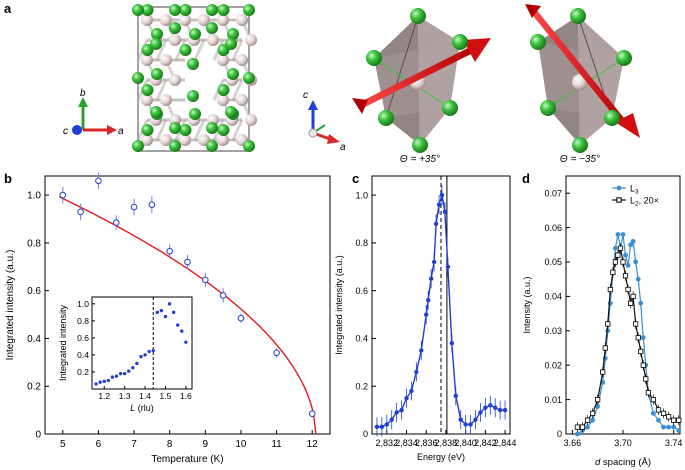  What do you see at coordinates (441, 457) in the screenshot?
I see `x-axis-label: Energy (eV)` at bounding box center [441, 457].